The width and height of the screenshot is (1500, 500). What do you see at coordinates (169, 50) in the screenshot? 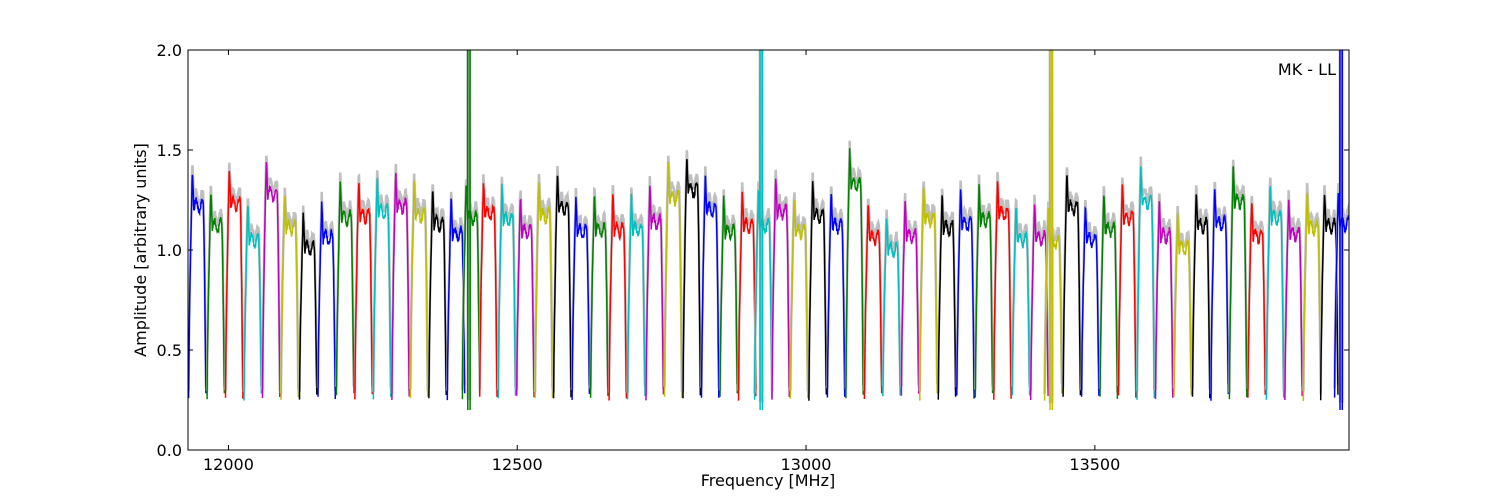
I see `y-tick-label: 2.0` at bounding box center [169, 50].